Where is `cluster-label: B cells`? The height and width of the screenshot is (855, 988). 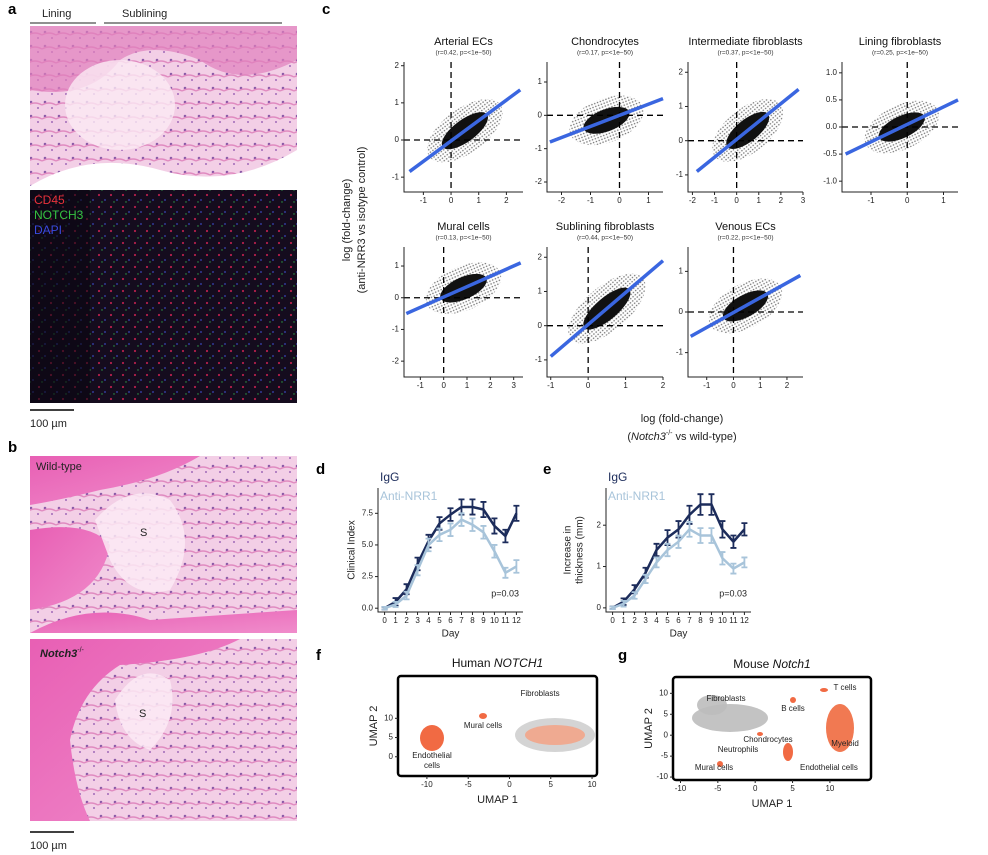 cluster-label: B cells is located at coordinates (793, 708).